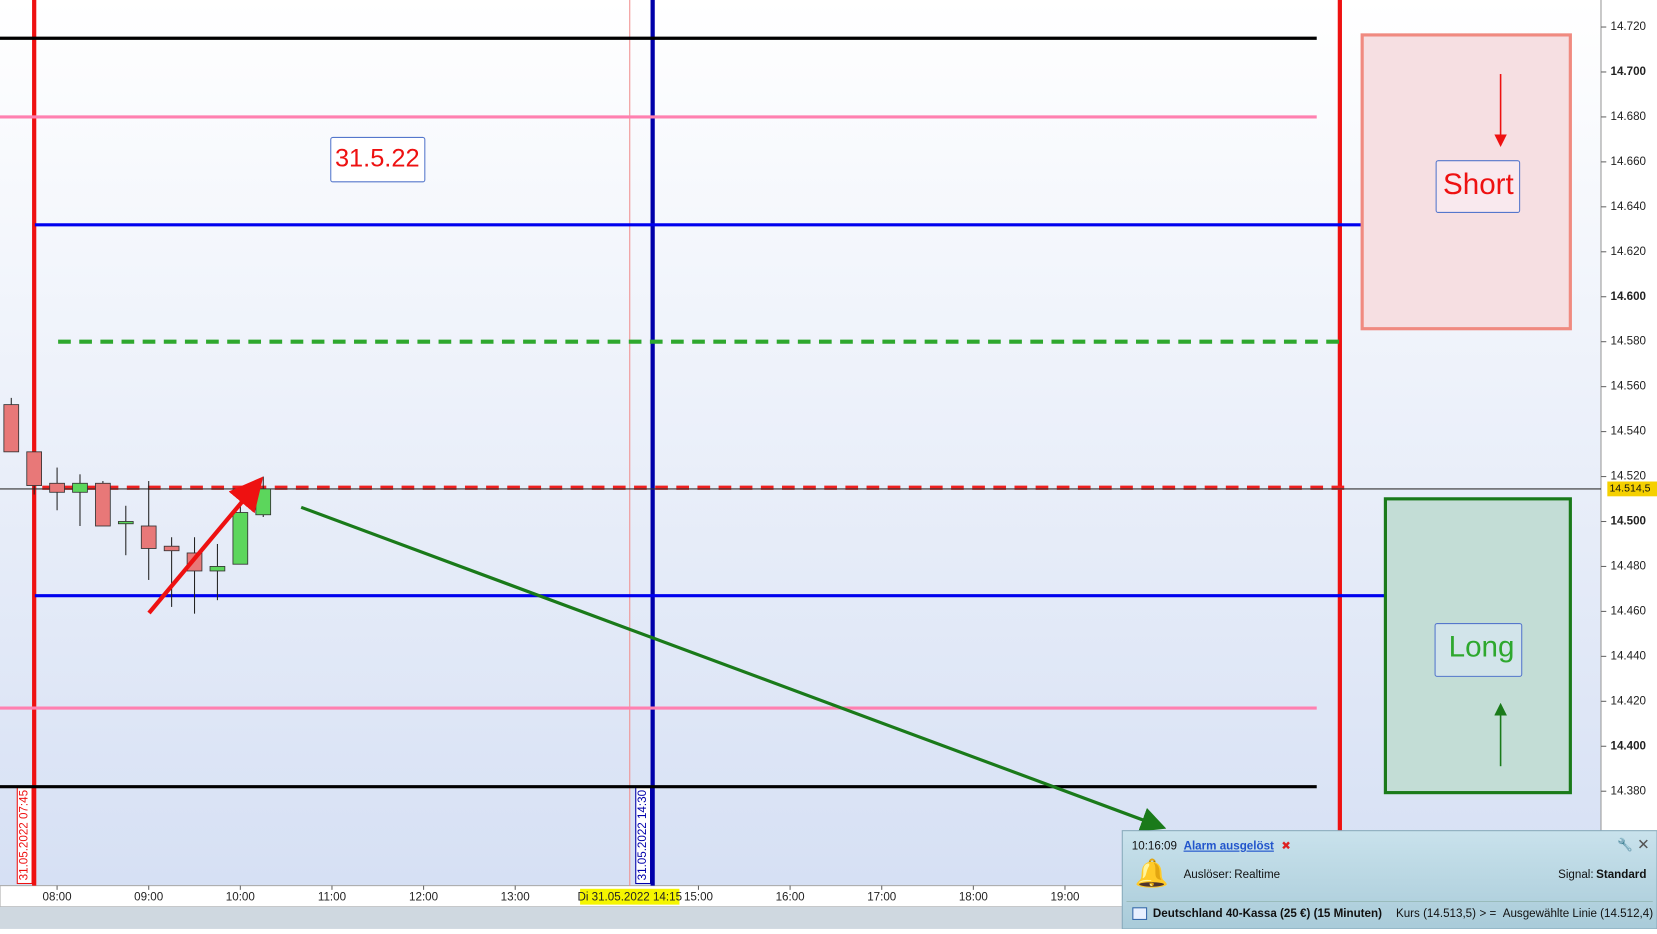 This screenshot has width=1657, height=934. I want to click on close-alarm-icon: ✖, so click(1286, 846).